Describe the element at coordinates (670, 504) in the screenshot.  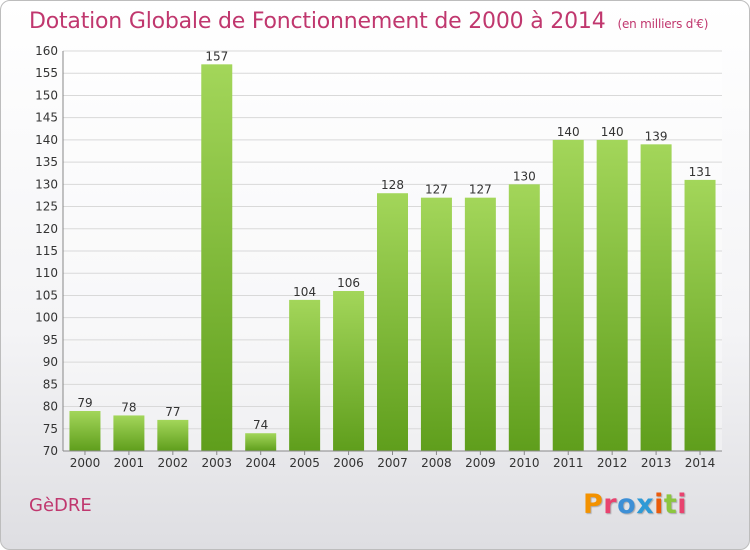
I see `logo-letter: t` at that location.